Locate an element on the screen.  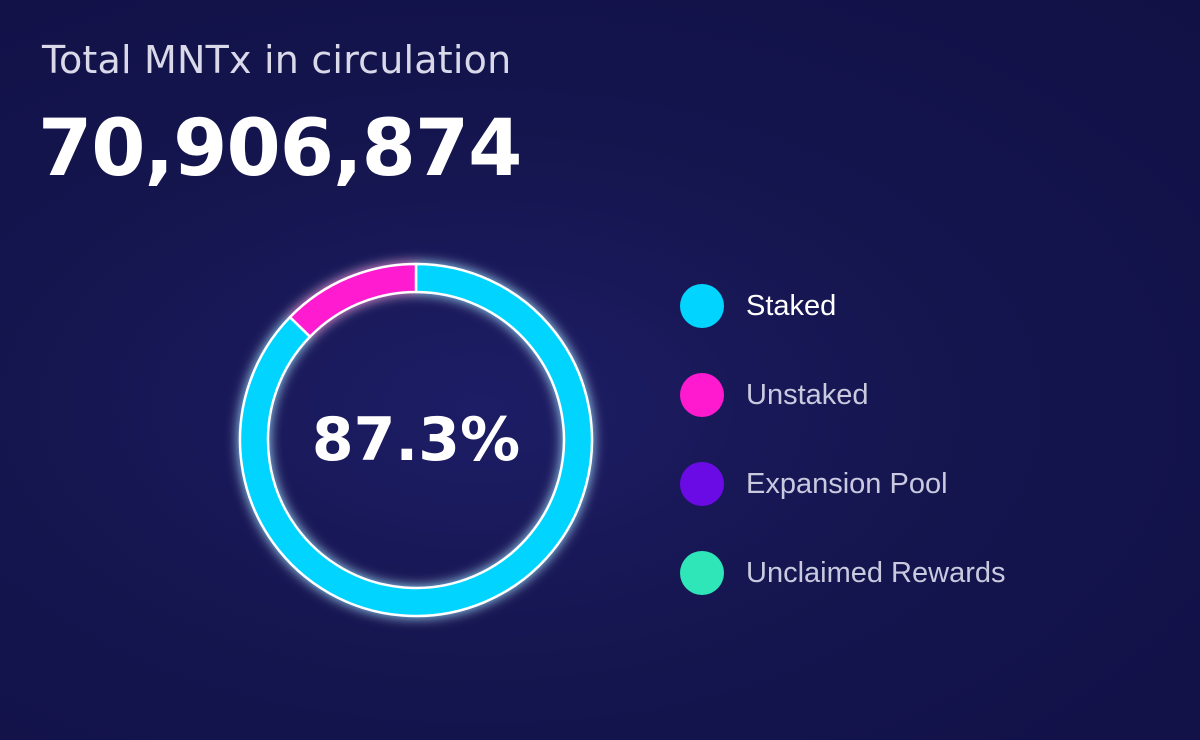
legend-item-expansion-pool: Expansion Pool is located at coordinates (843, 484).